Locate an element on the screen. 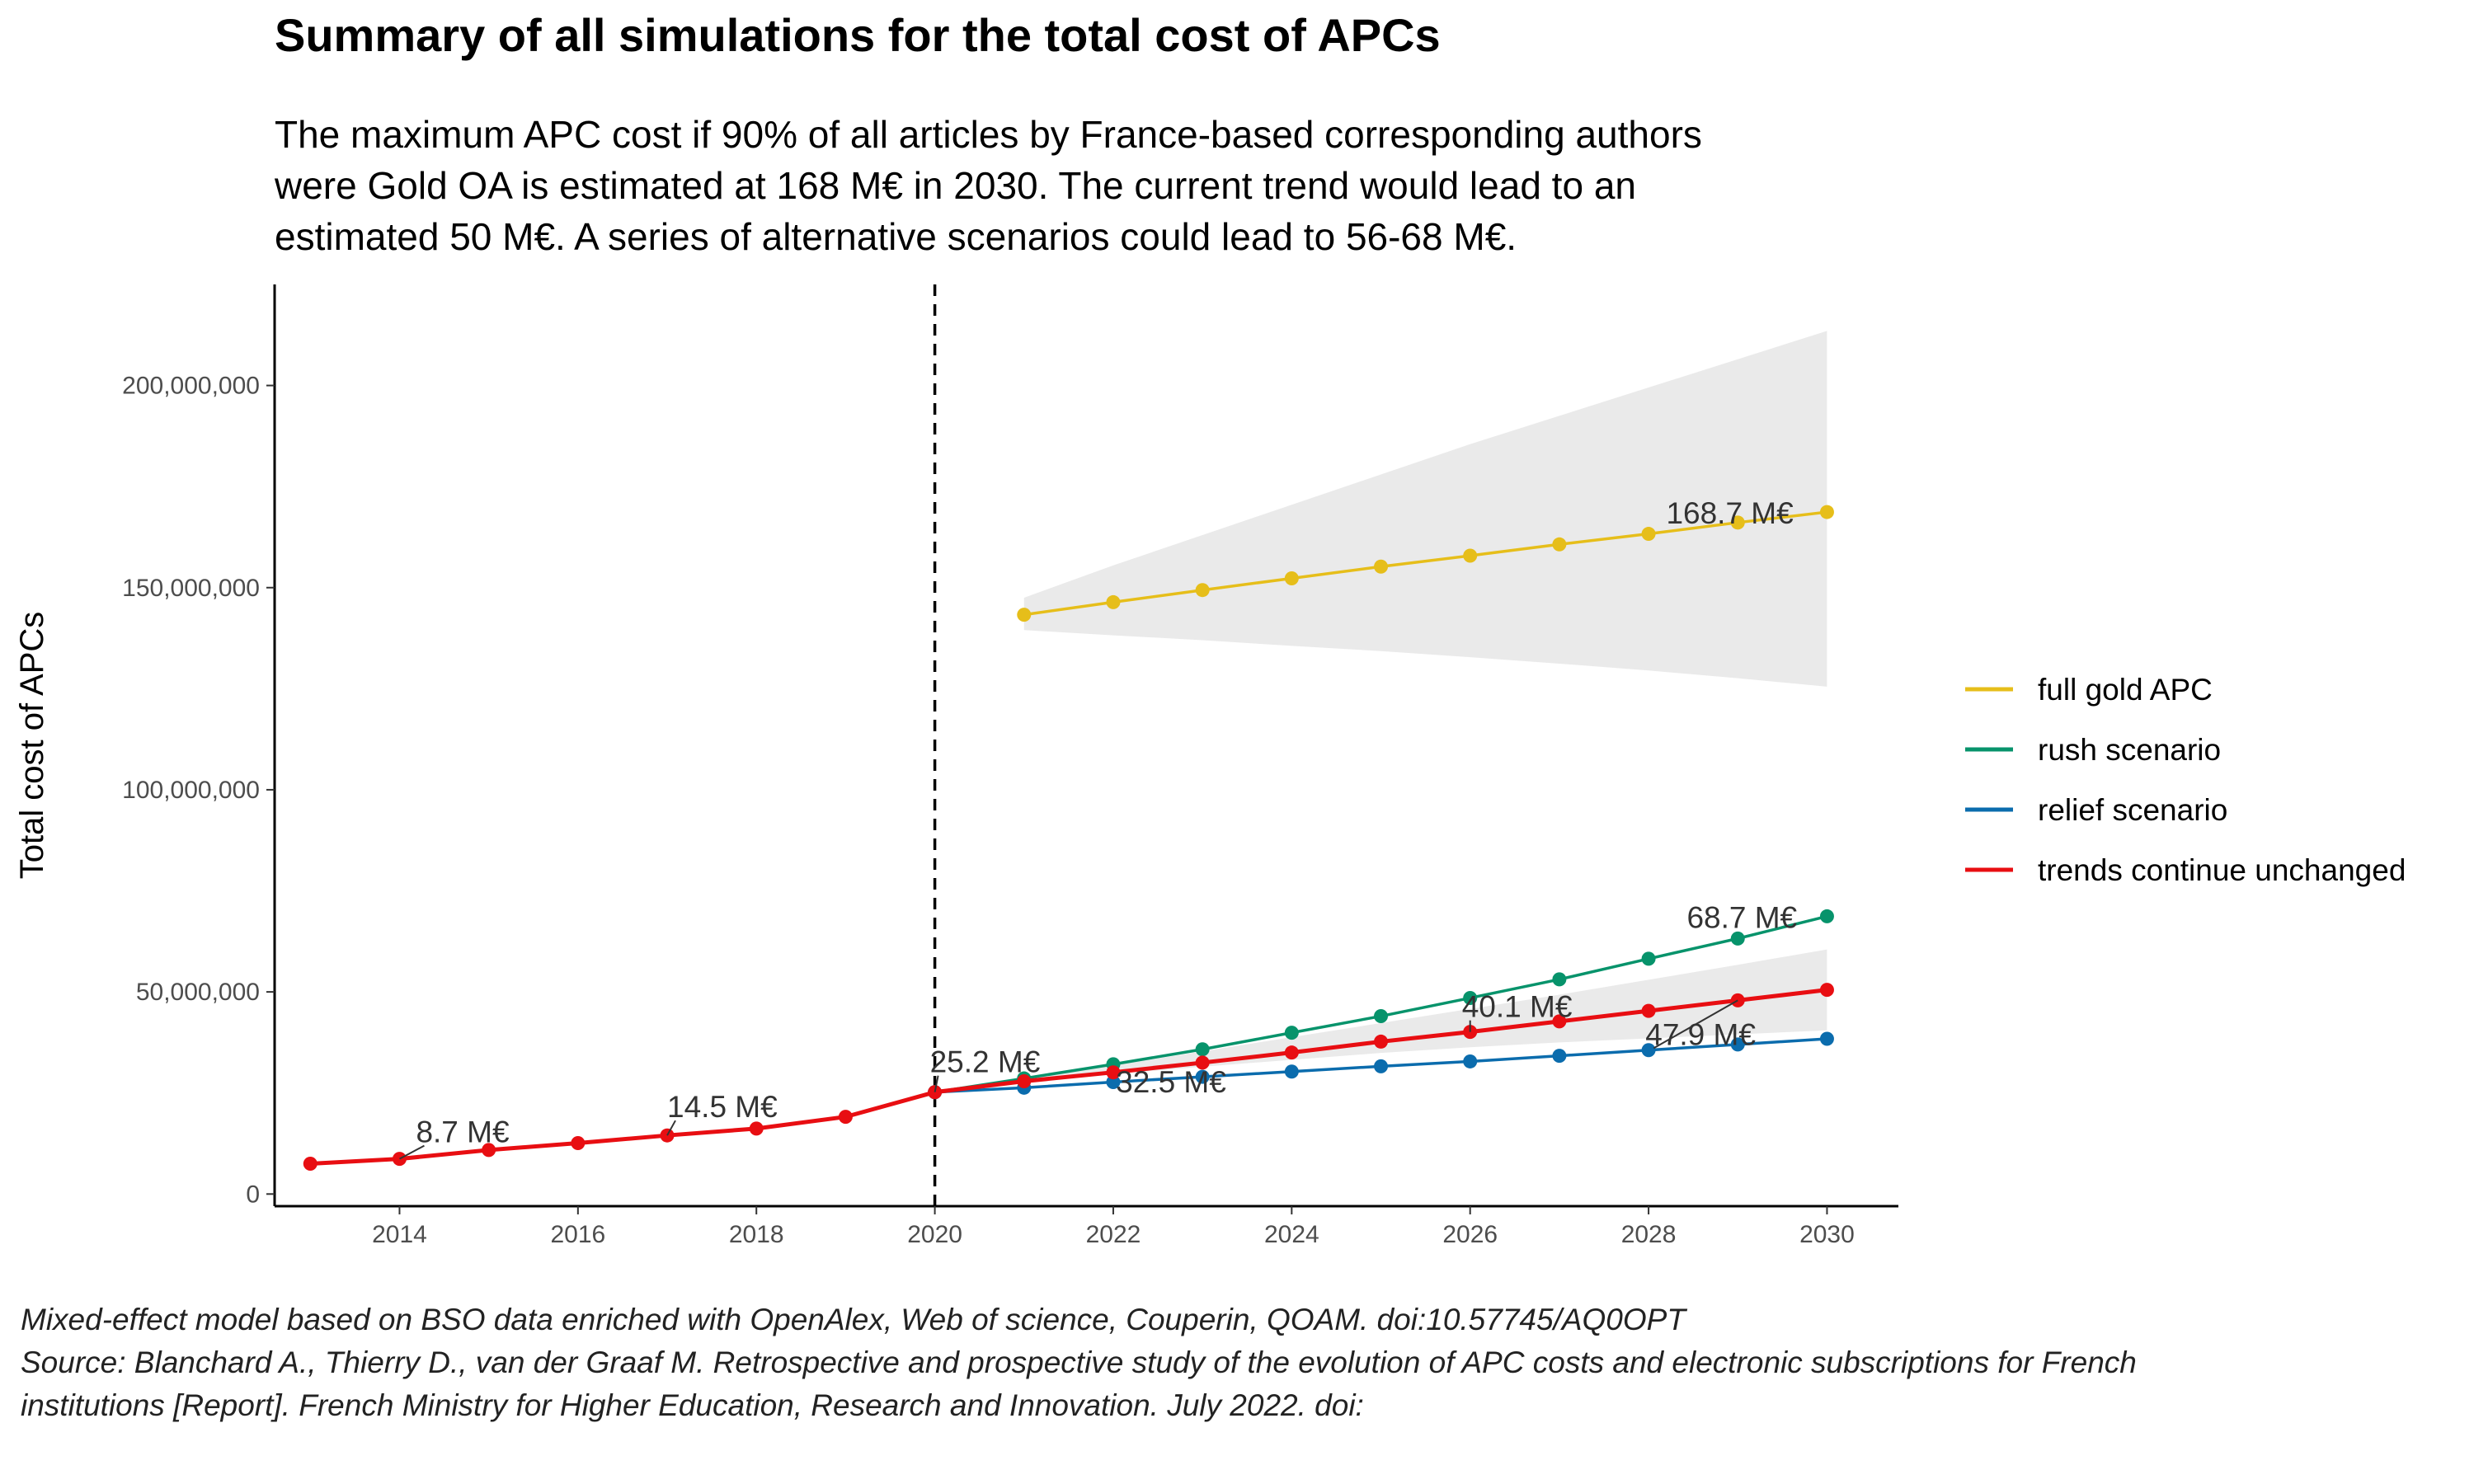 This screenshot has height=1484, width=2474. legend-entry: full gold APC is located at coordinates (2125, 690).